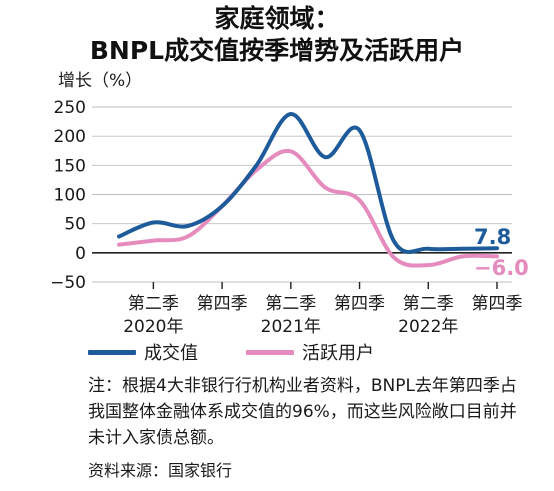 This screenshot has width=554, height=491. What do you see at coordinates (338, 353) in the screenshot?
I see `legend-label-users: 活跃用户` at bounding box center [338, 353].